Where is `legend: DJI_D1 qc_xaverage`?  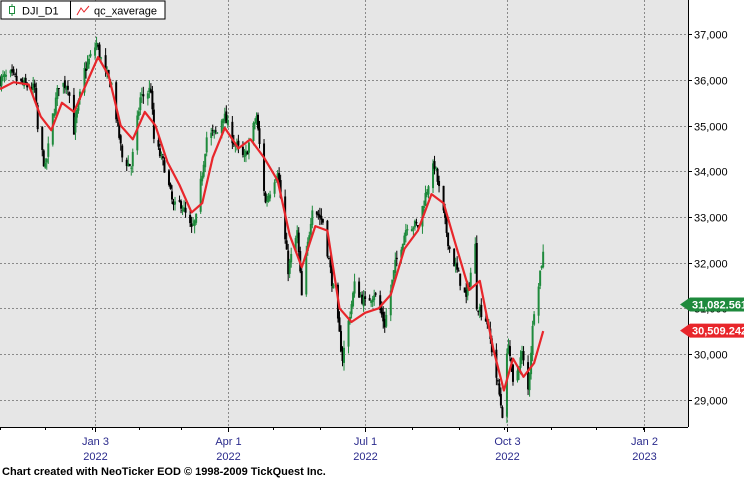 legend: DJI_D1 qc_xaverage is located at coordinates (83, 10).